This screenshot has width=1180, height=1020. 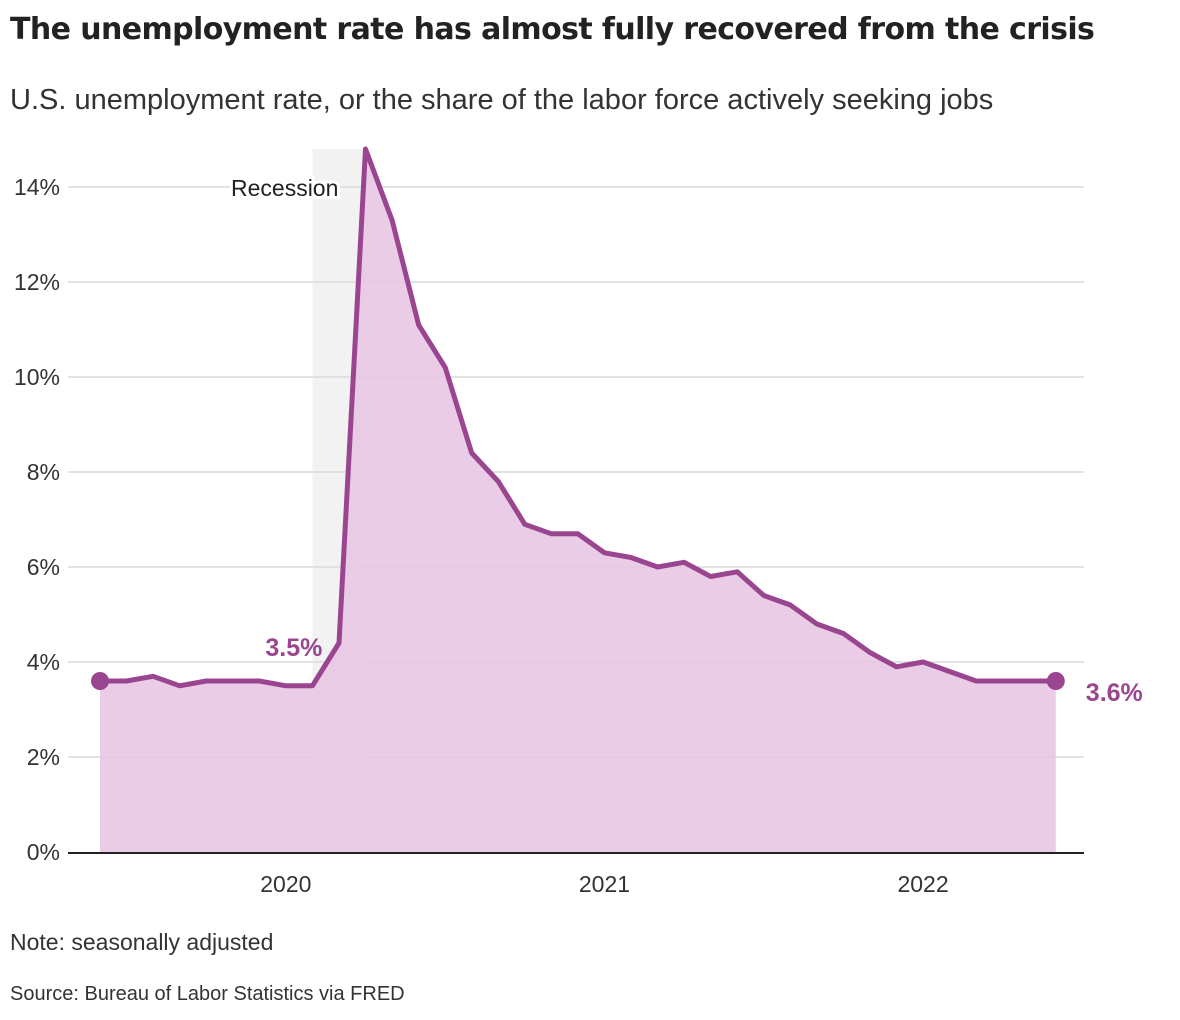 I want to click on end-point, so click(x=1055, y=681).